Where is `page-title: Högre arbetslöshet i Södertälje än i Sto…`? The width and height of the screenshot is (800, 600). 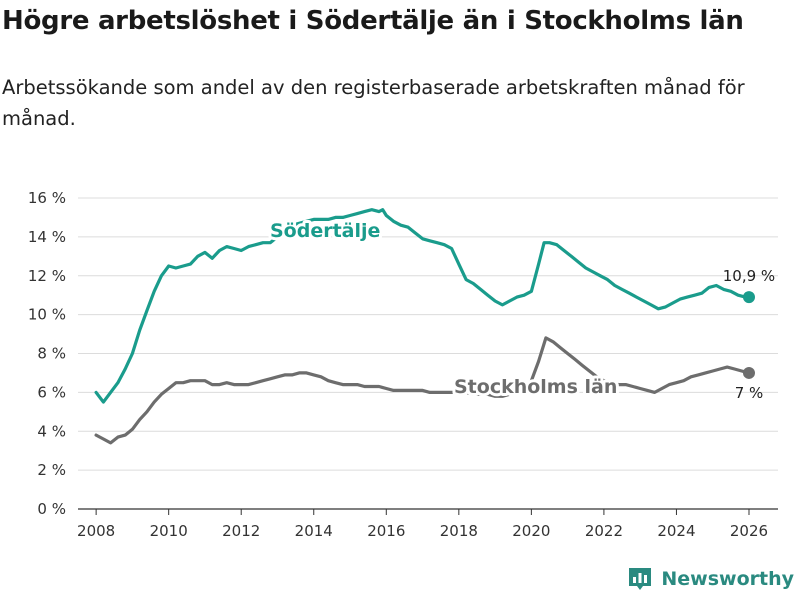 page-title: Högre arbetslöshet i Södertälje än i Sto… is located at coordinates (373, 21).